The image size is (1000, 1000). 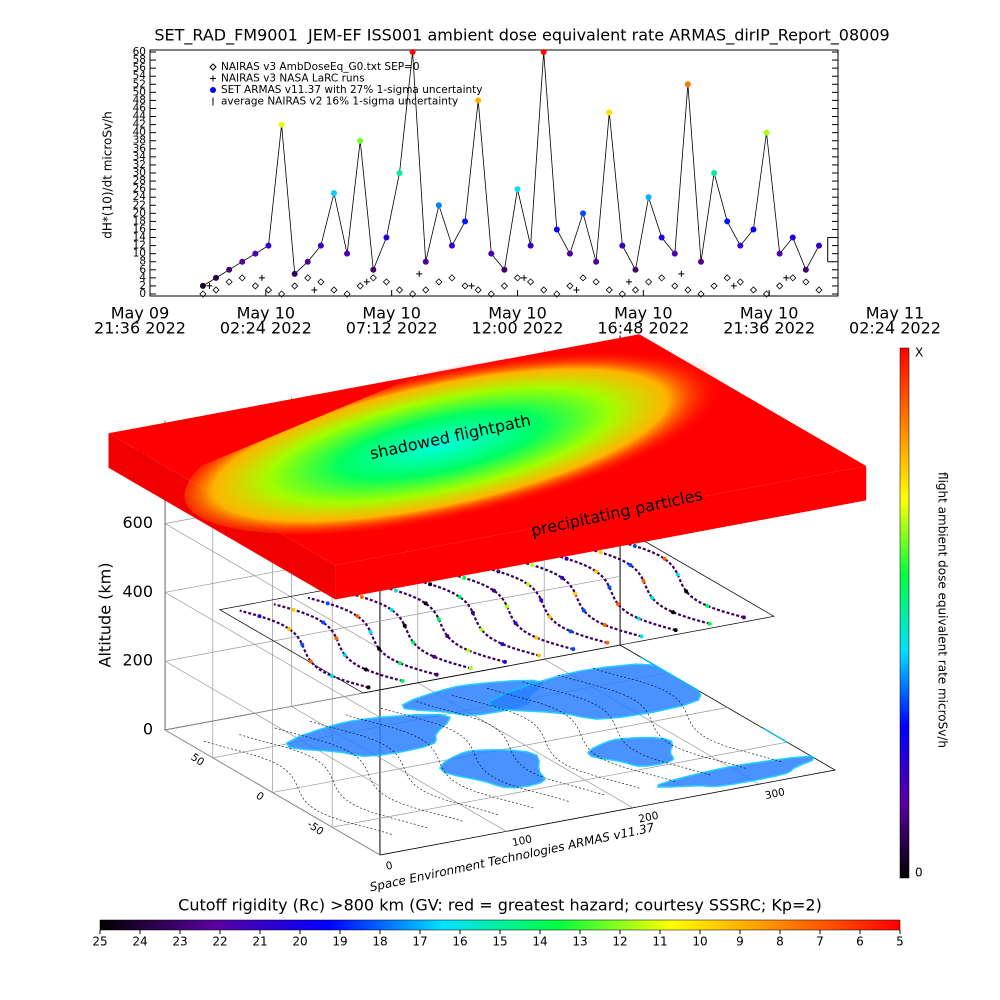 What do you see at coordinates (137, 591) in the screenshot?
I see `z-tick-label: 400` at bounding box center [137, 591].